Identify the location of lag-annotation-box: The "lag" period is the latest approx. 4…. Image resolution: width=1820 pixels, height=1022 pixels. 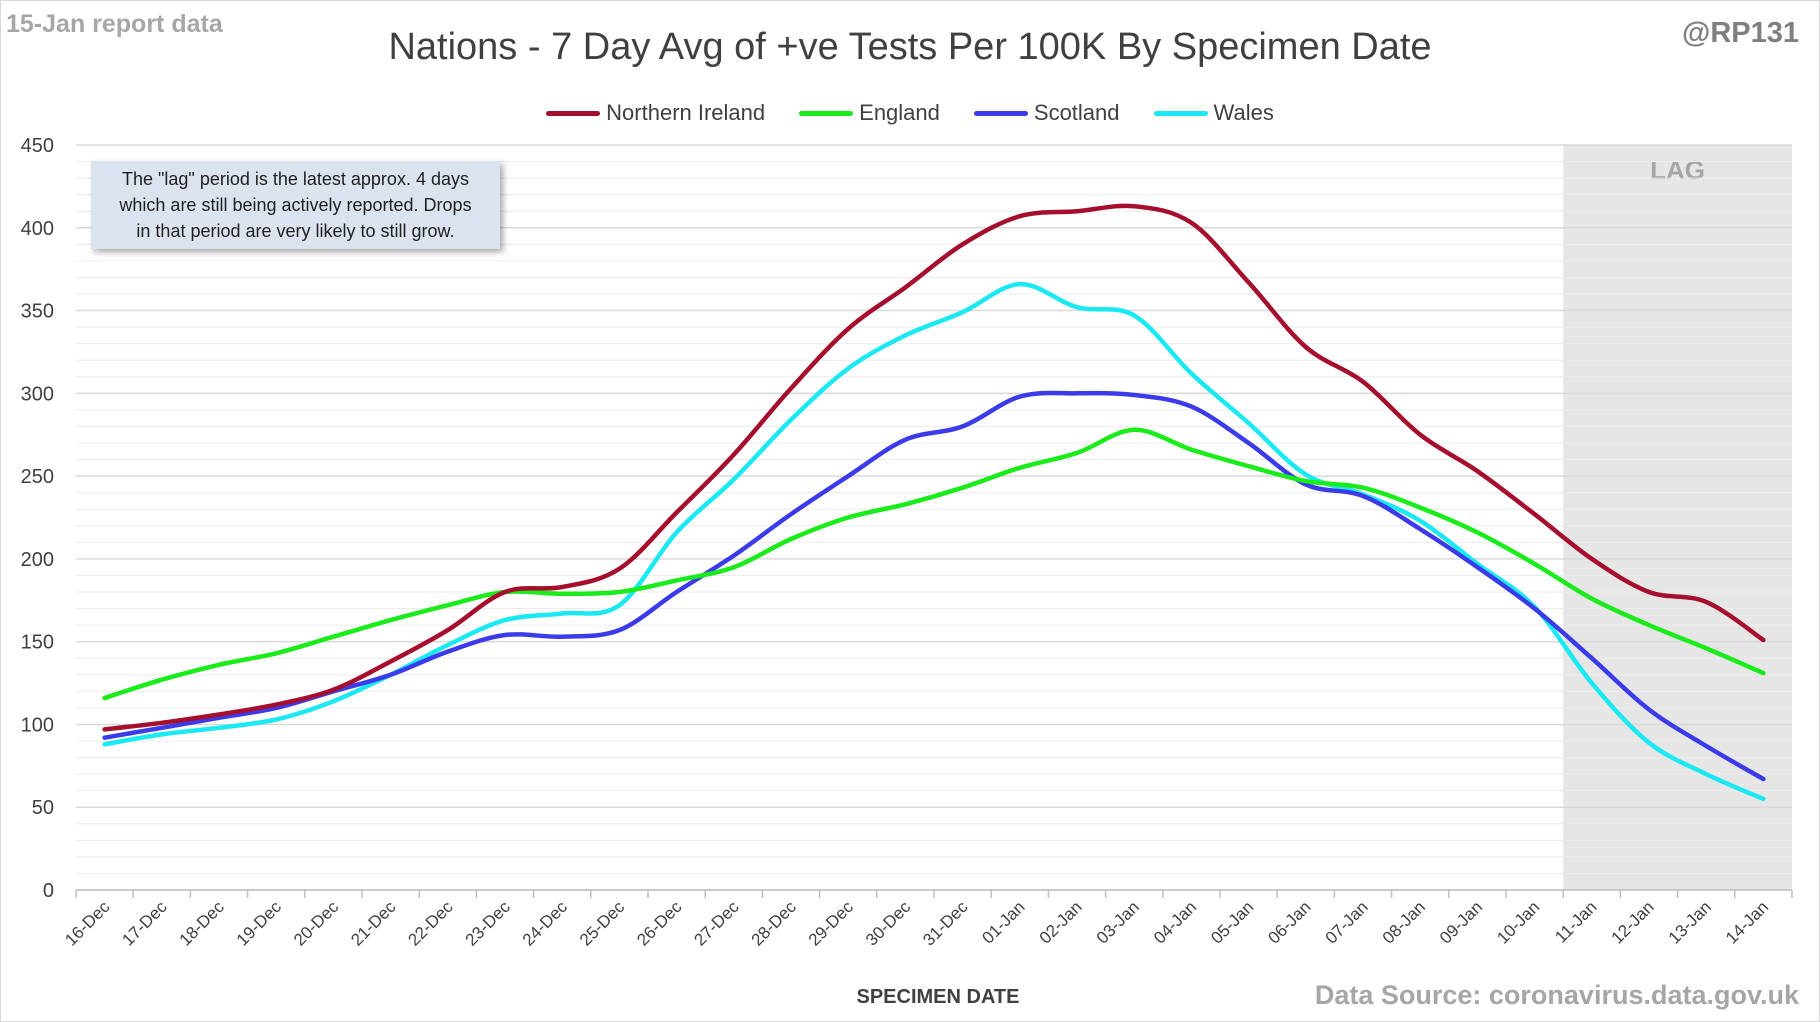
(295, 205).